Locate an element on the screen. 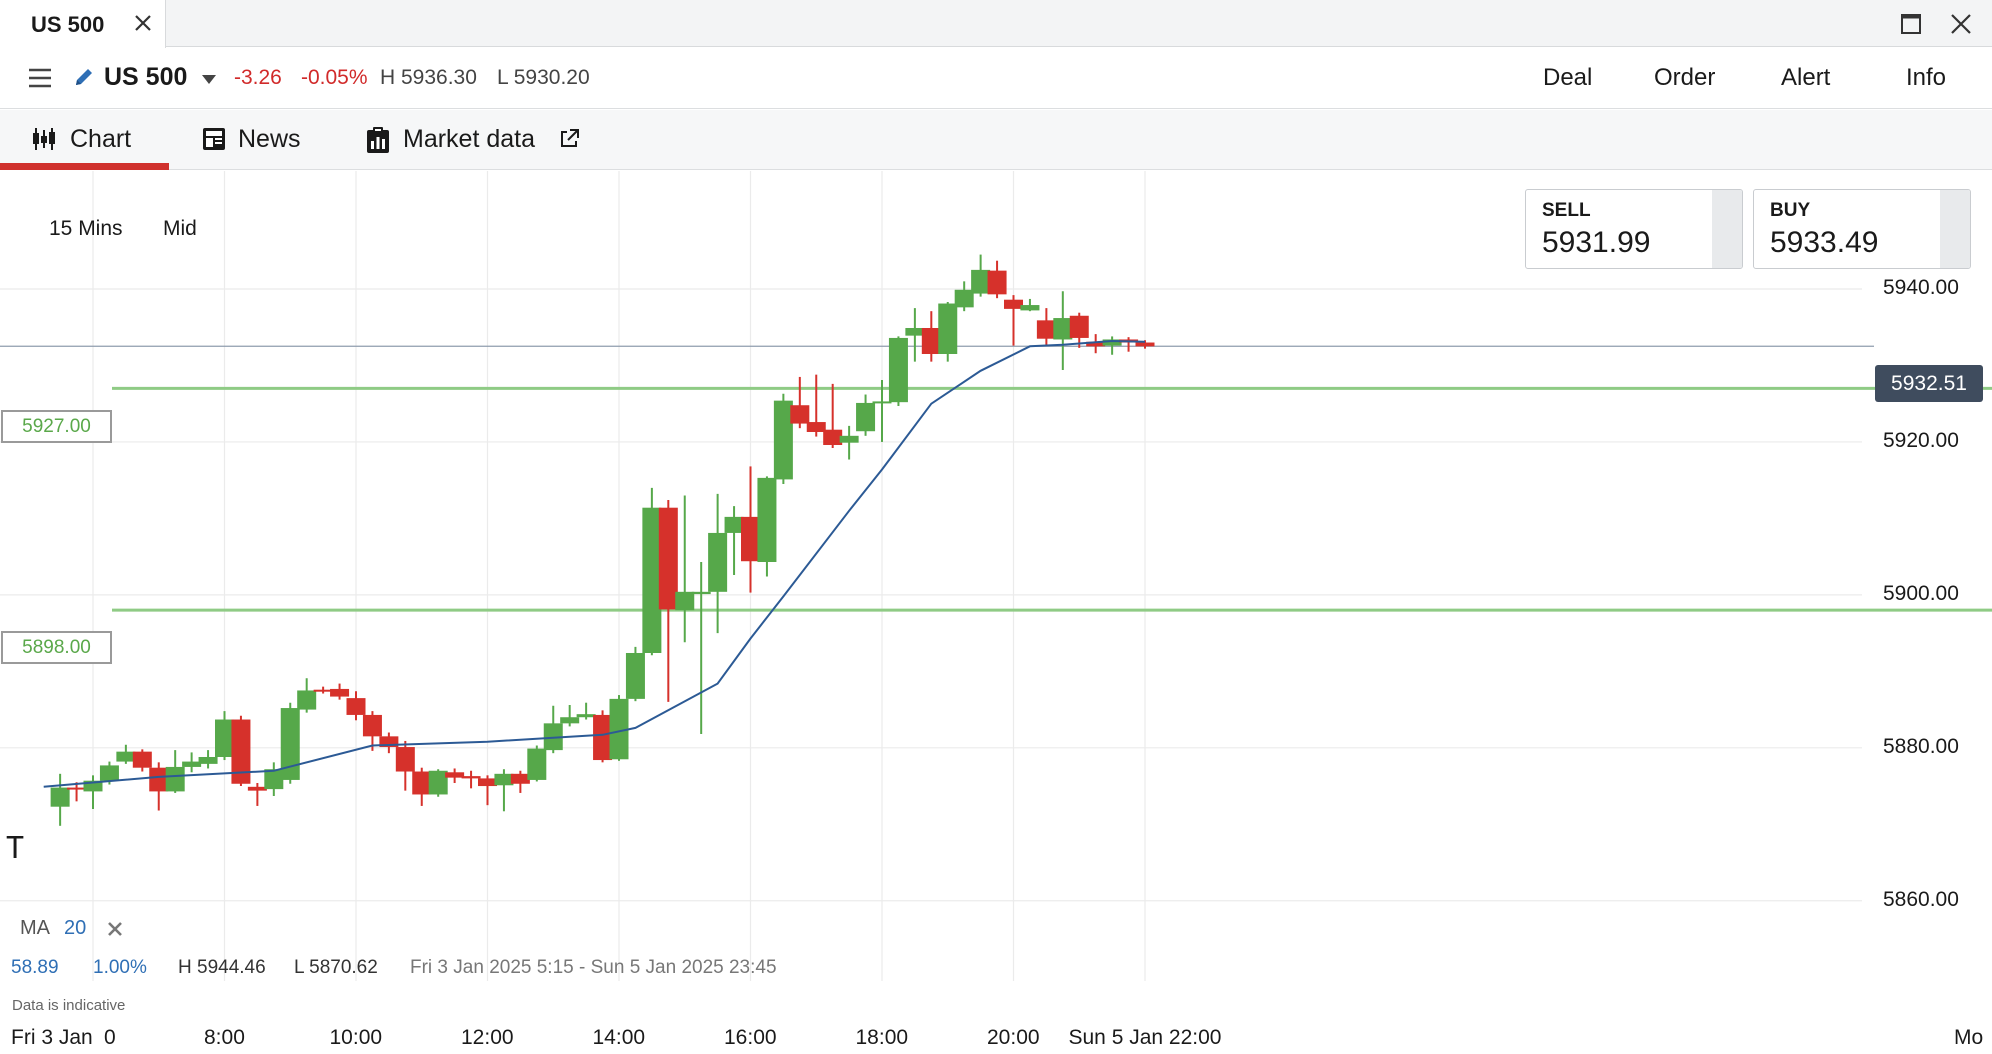 The image size is (1992, 1054). window-tab-bar: US 500 is located at coordinates (996, 24).